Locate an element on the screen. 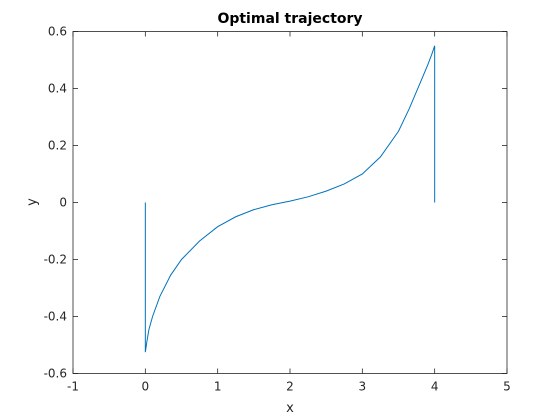  x-tick-label: 5 is located at coordinates (507, 387).